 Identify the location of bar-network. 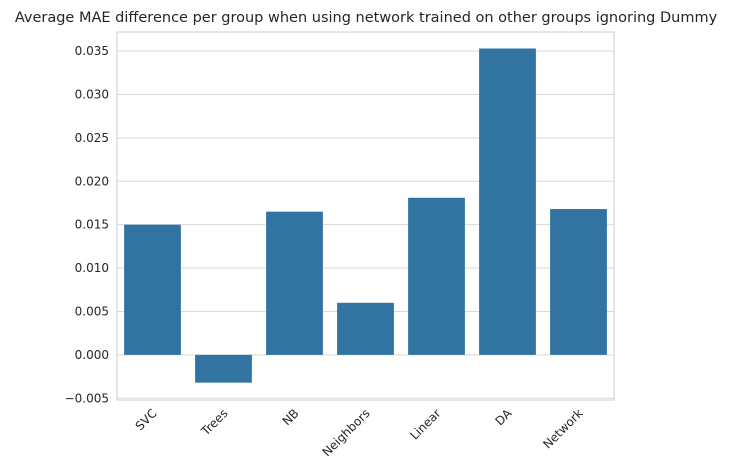
(578, 282).